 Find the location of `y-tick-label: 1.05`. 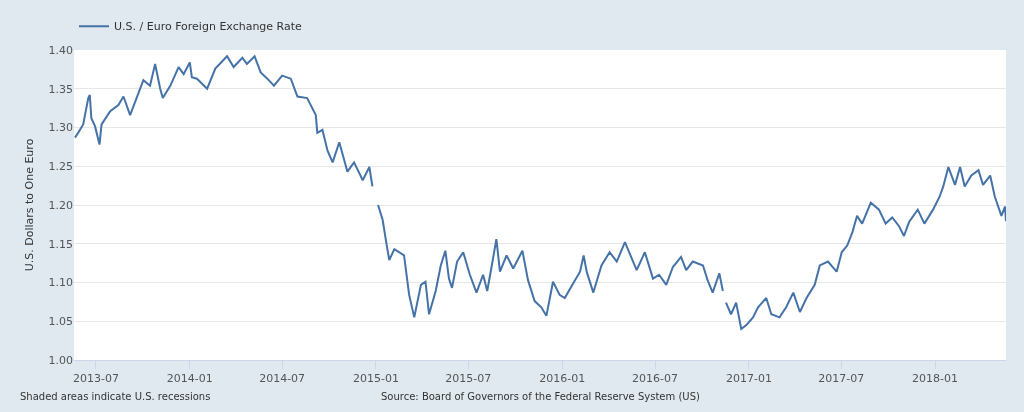

y-tick-label: 1.05 is located at coordinates (60, 322).